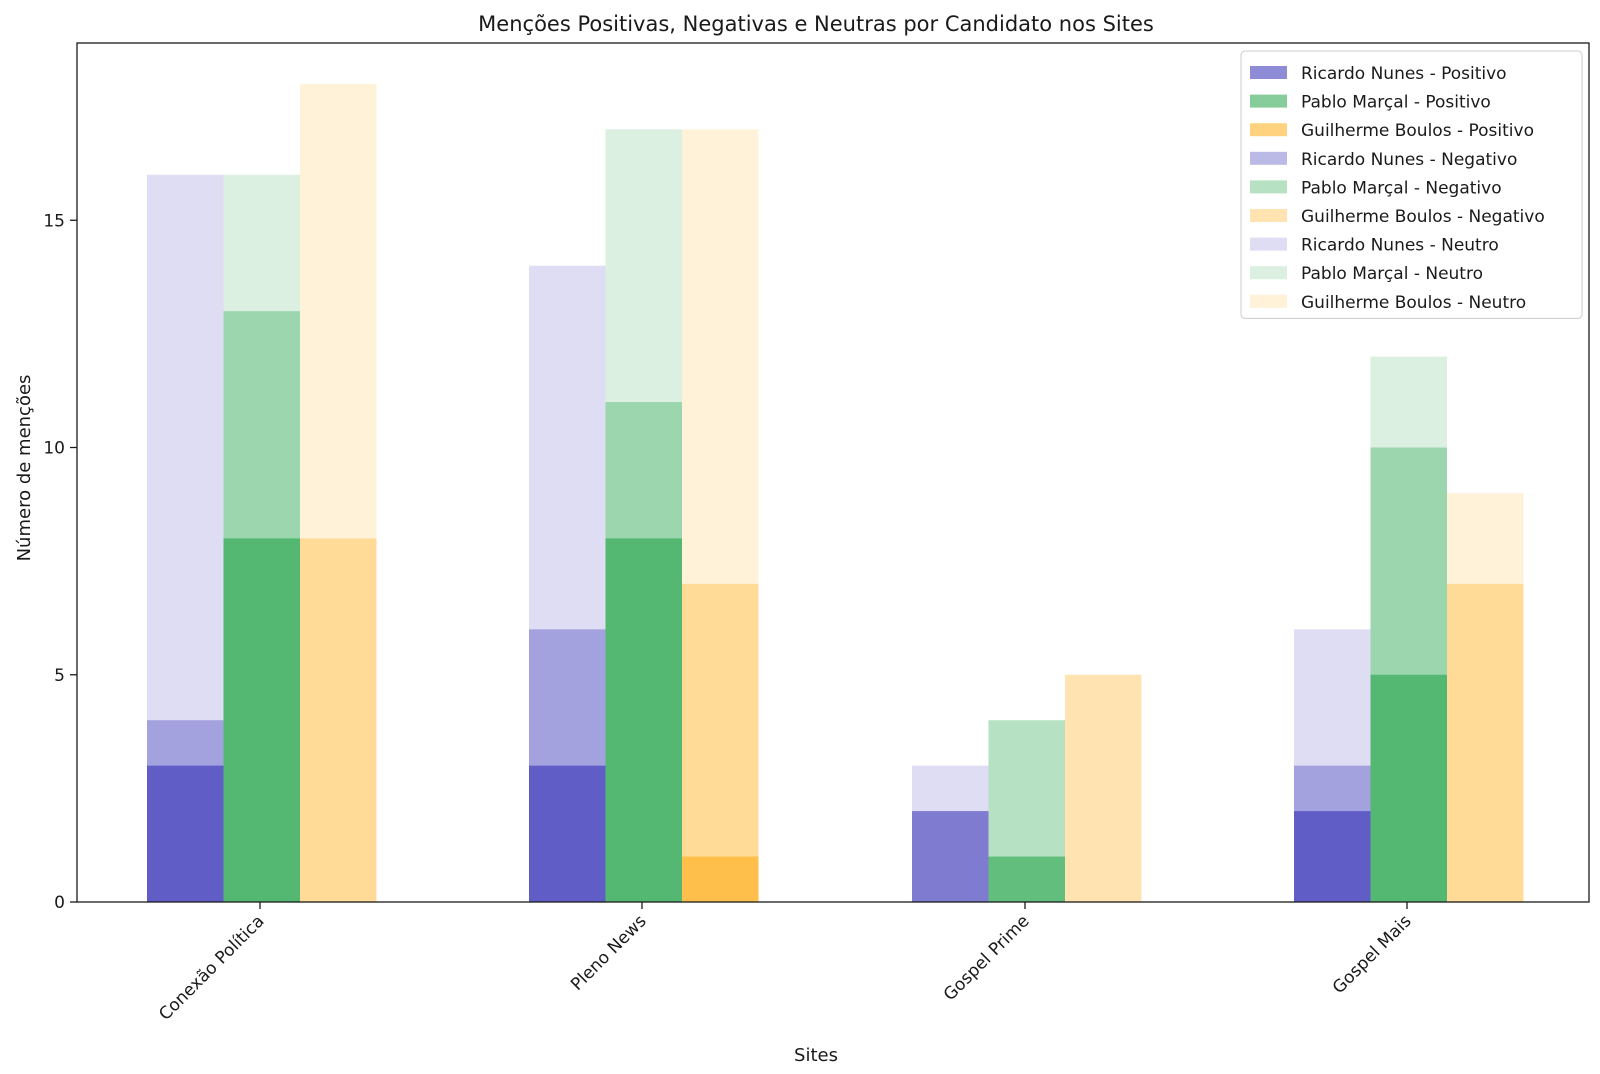 This screenshot has width=1600, height=1074. What do you see at coordinates (643, 720) in the screenshot?
I see `bar-pablo-marcal-positivo-pleno-news` at bounding box center [643, 720].